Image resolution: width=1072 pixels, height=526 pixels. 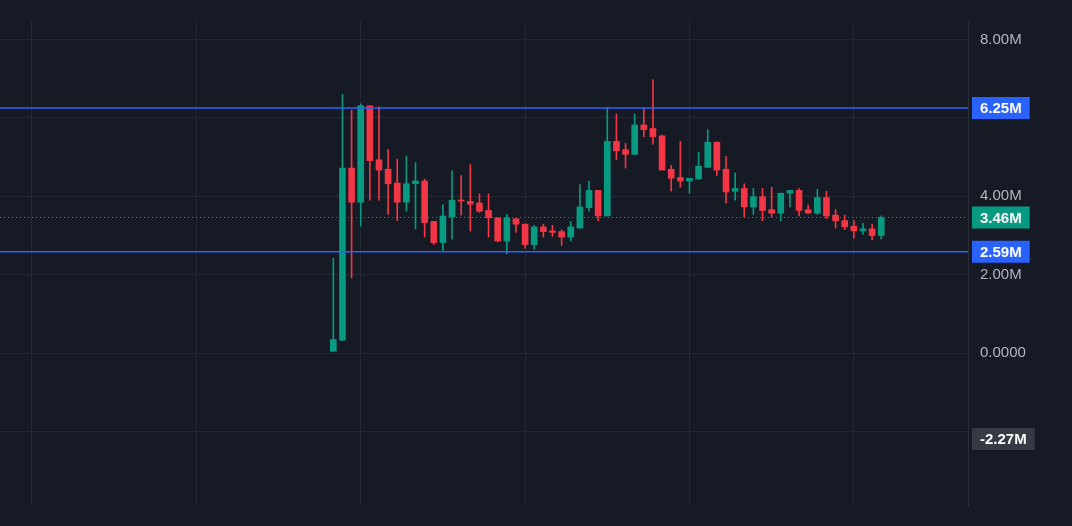 I want to click on ref-line-label: 6.25M, so click(x=1001, y=108).